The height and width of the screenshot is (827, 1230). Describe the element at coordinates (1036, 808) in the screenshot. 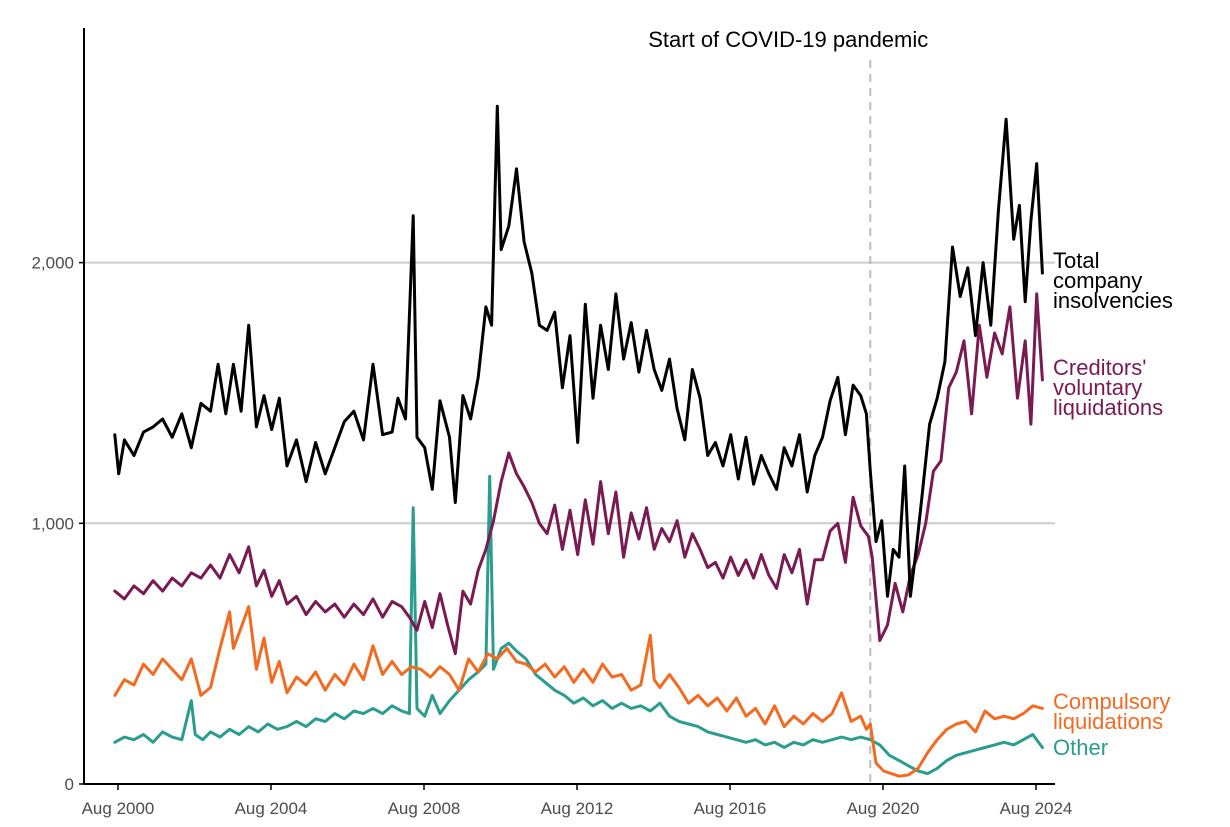

I see `x-tick-label: Aug 2024` at that location.